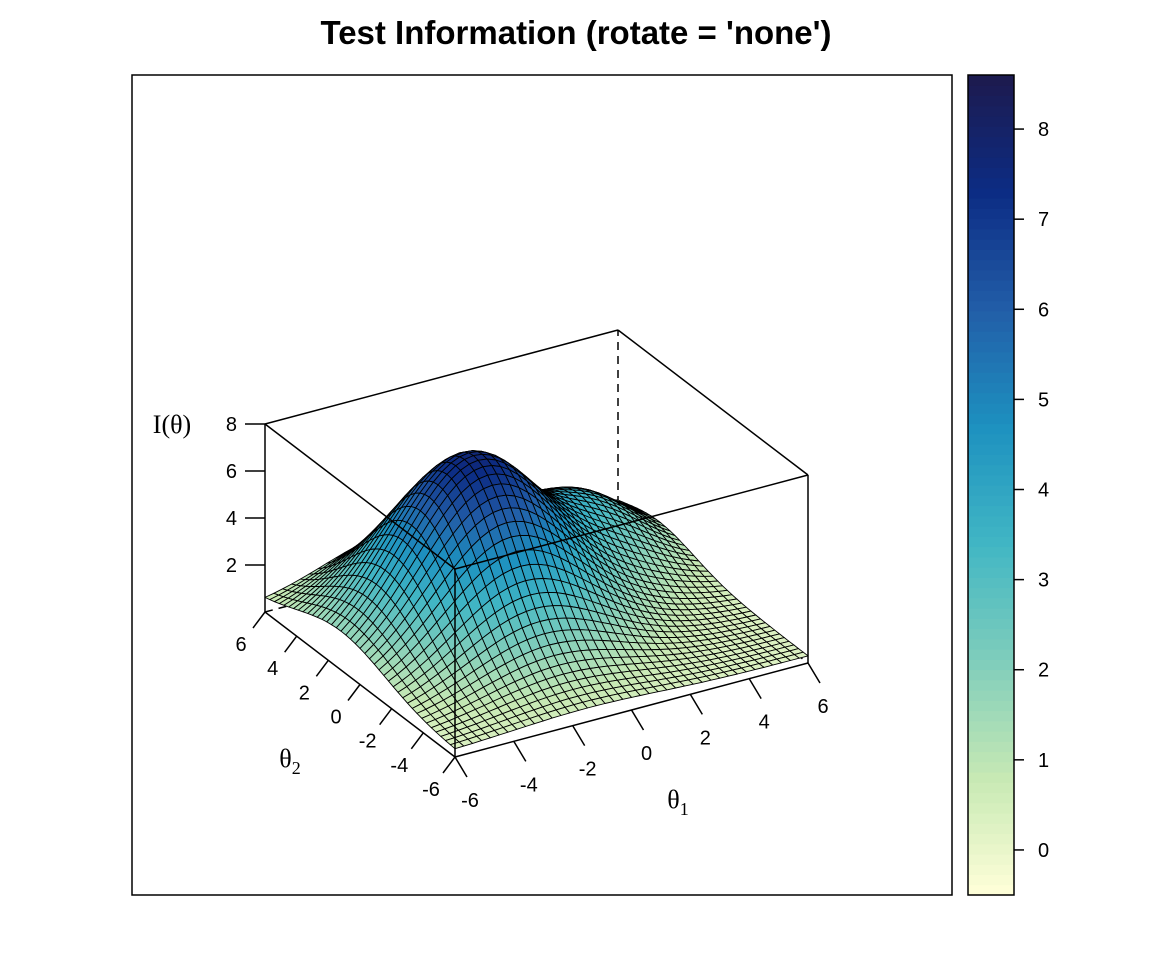  What do you see at coordinates (646, 754) in the screenshot?
I see `theta1-tick-label: 0` at bounding box center [646, 754].